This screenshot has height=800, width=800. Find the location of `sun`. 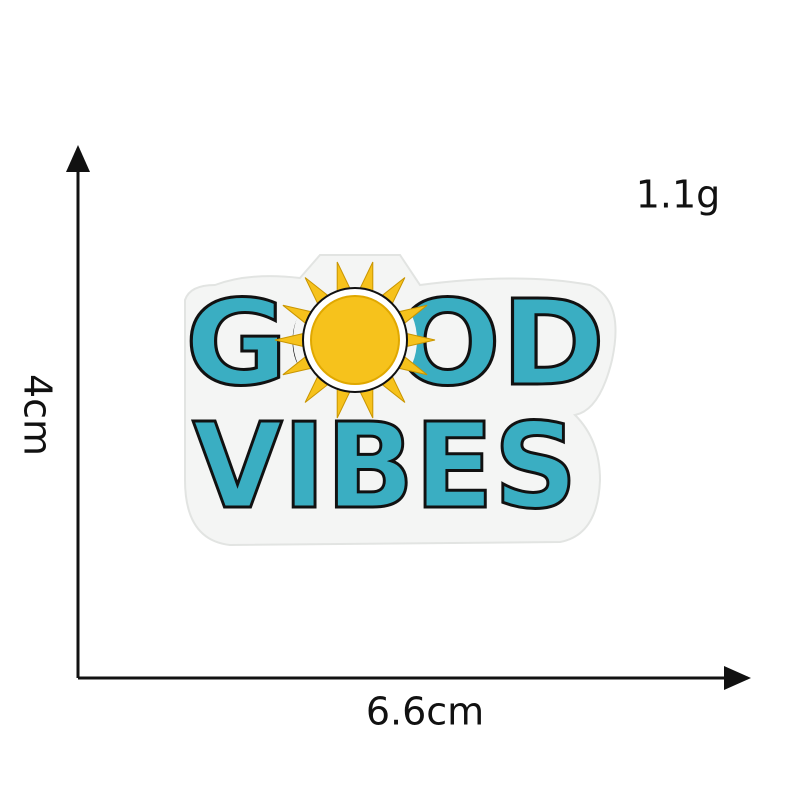

sun is located at coordinates (355, 340).